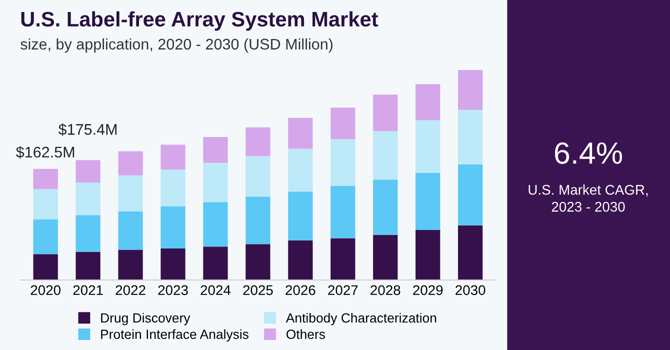  Describe the element at coordinates (343, 290) in the screenshot. I see `x-tick-label: 2027` at that location.